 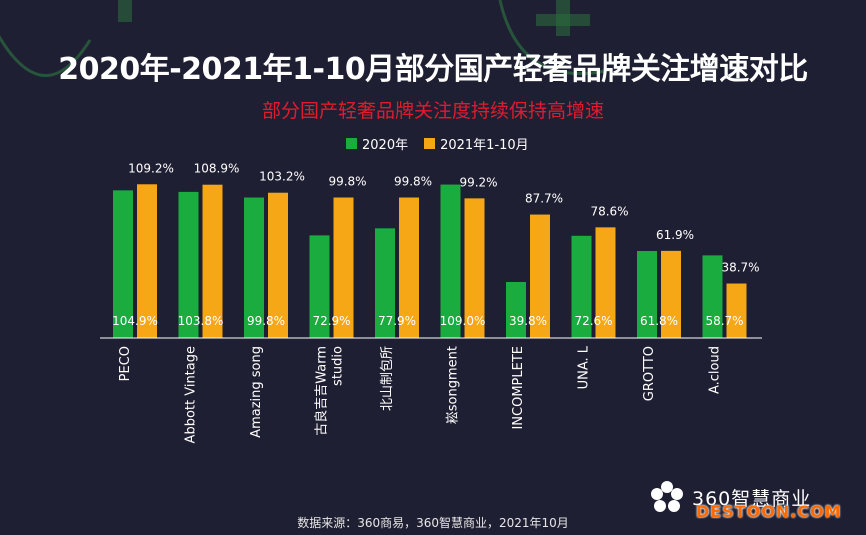 What do you see at coordinates (463, 321) in the screenshot?
I see `data-label-2020-5: 109.0%` at bounding box center [463, 321].